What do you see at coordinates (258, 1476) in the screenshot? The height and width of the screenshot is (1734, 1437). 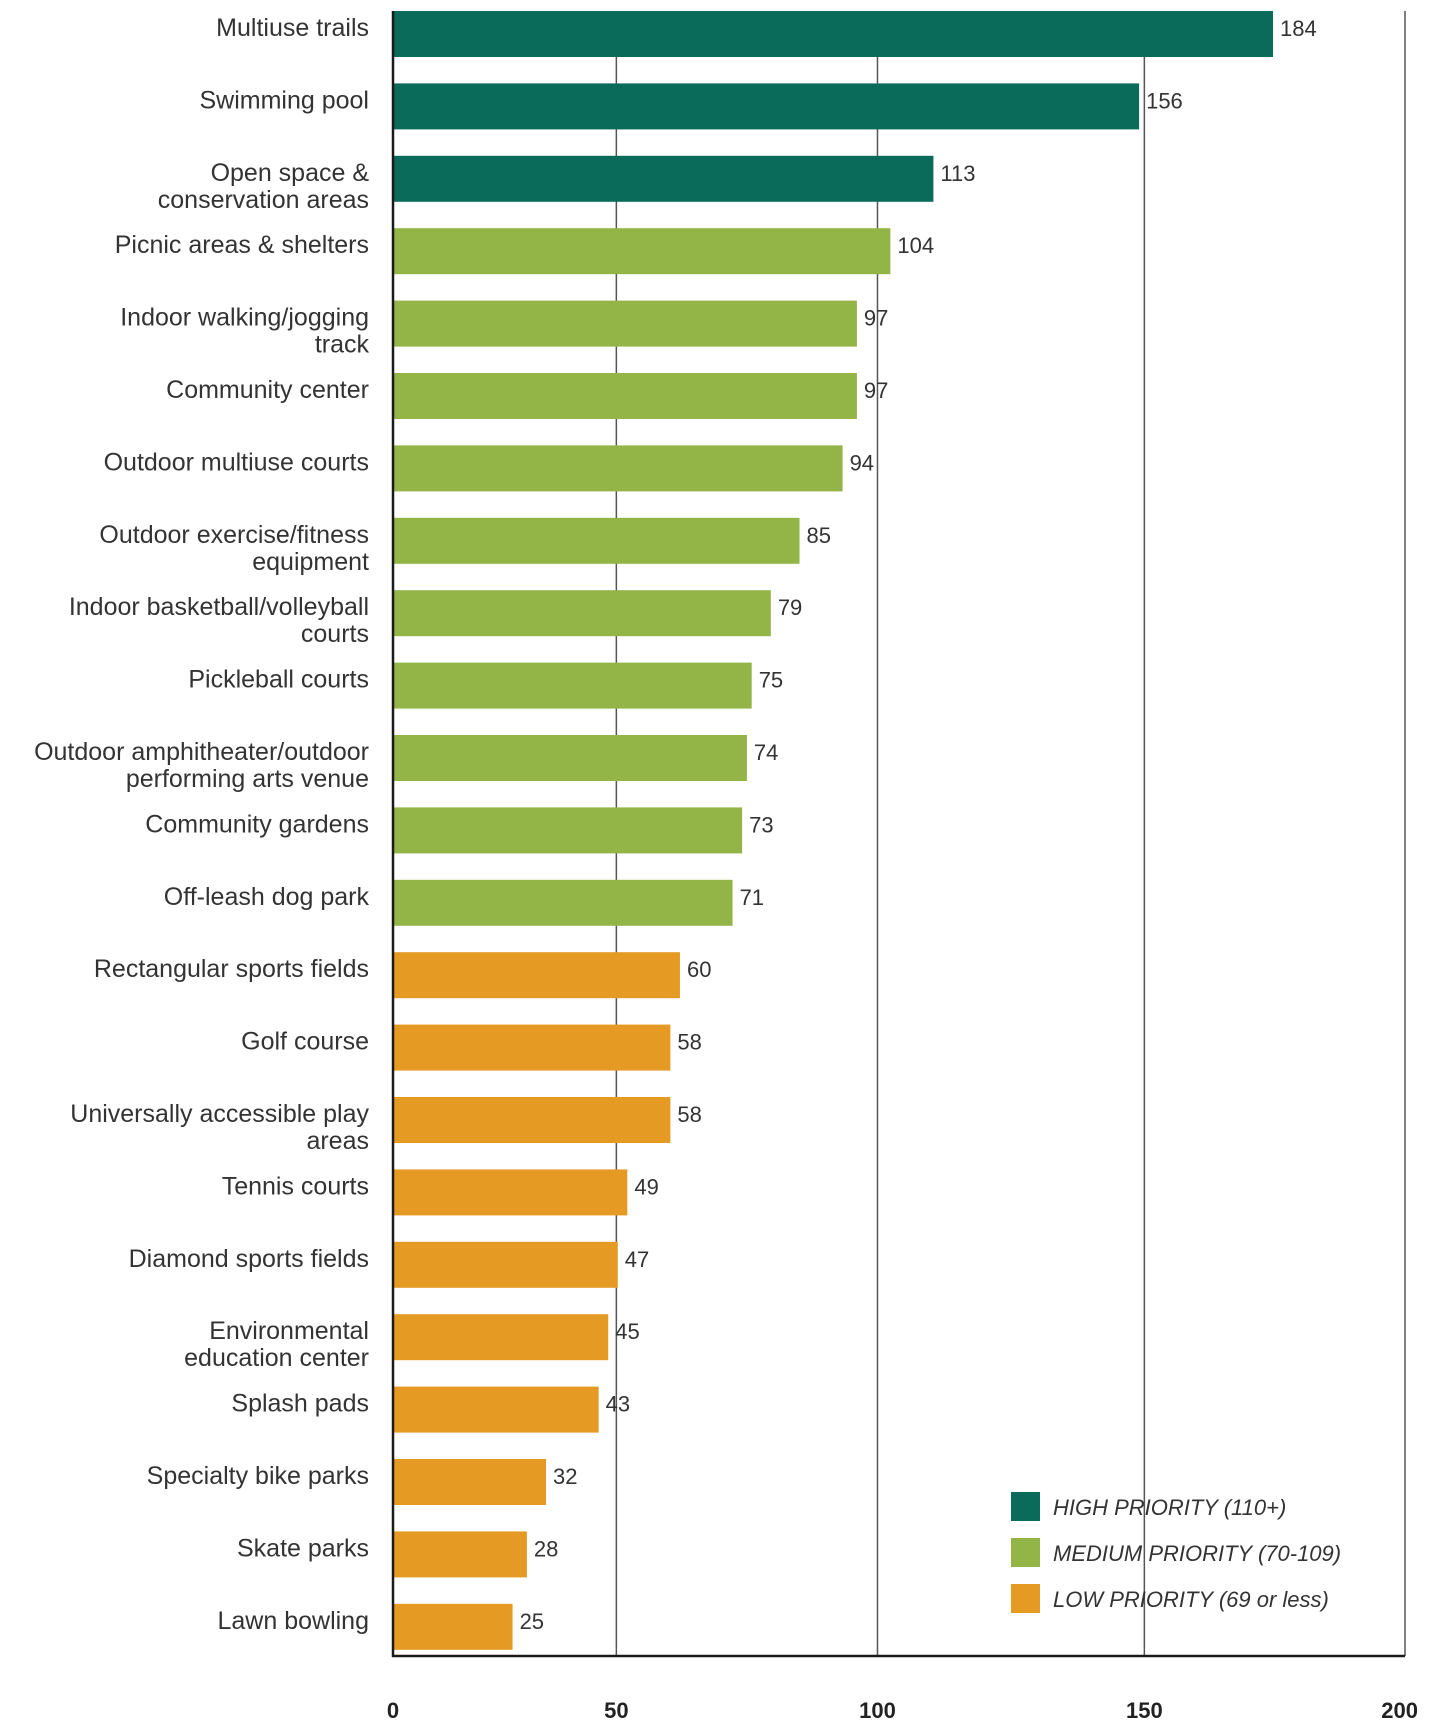 I see `category-label-21: Specialty bike parks` at bounding box center [258, 1476].